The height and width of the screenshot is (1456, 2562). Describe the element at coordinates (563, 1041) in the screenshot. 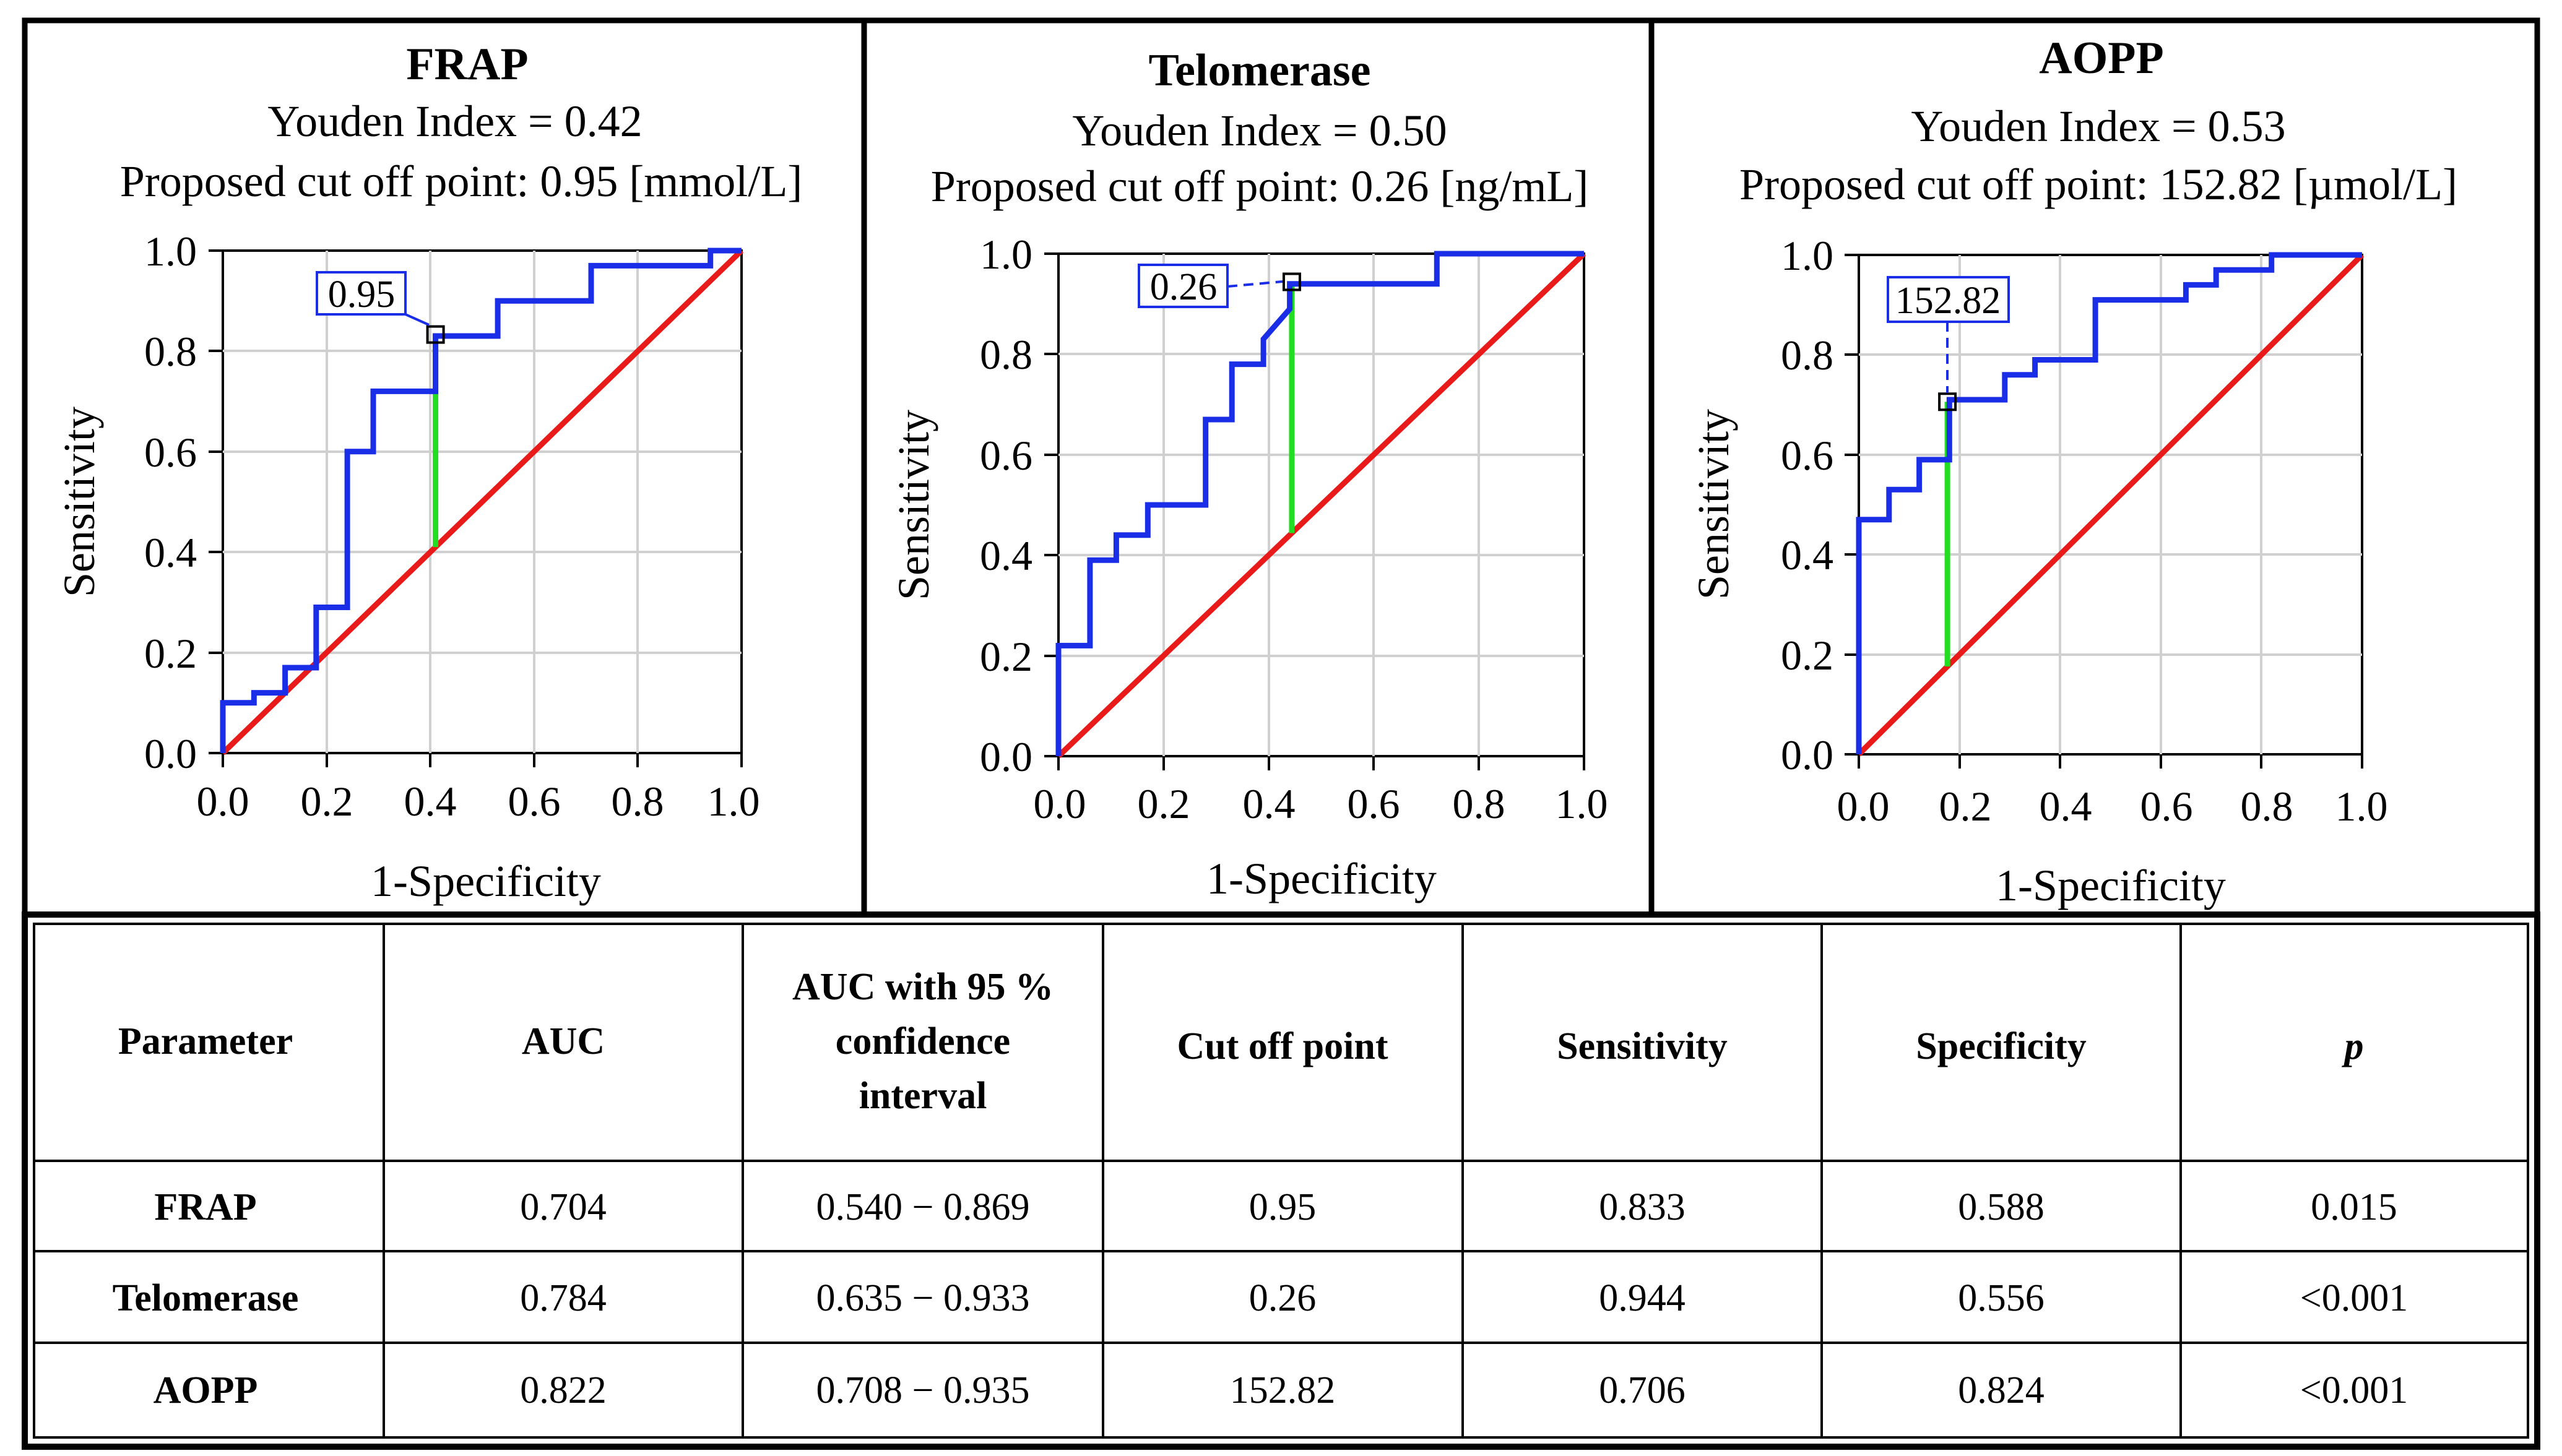

I see `table-header-cell: AUC` at that location.